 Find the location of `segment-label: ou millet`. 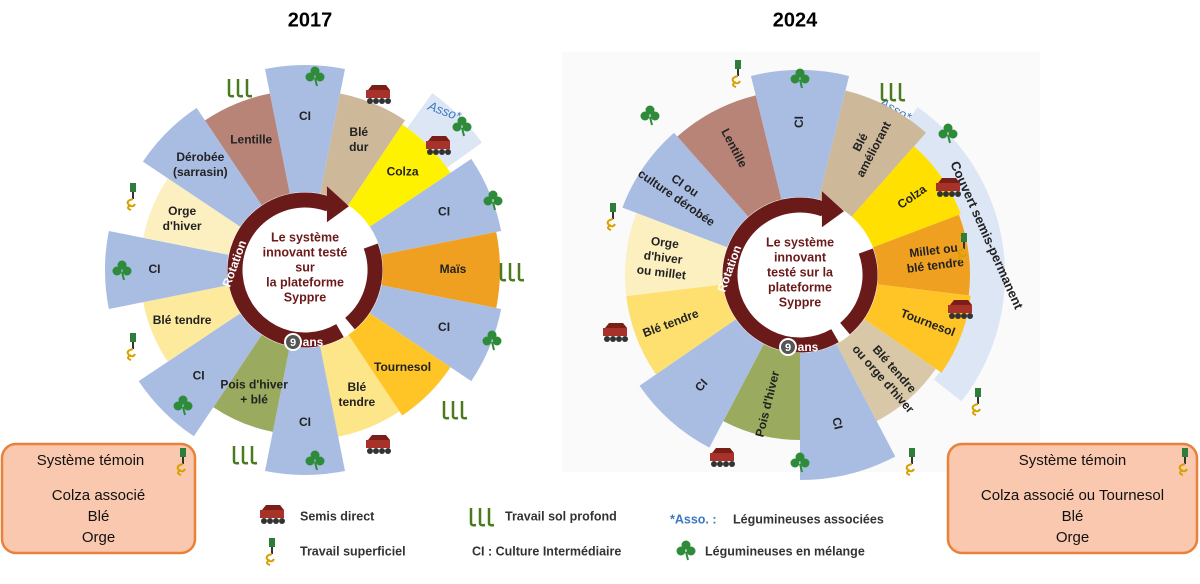

segment-label: ou millet is located at coordinates (661, 273).